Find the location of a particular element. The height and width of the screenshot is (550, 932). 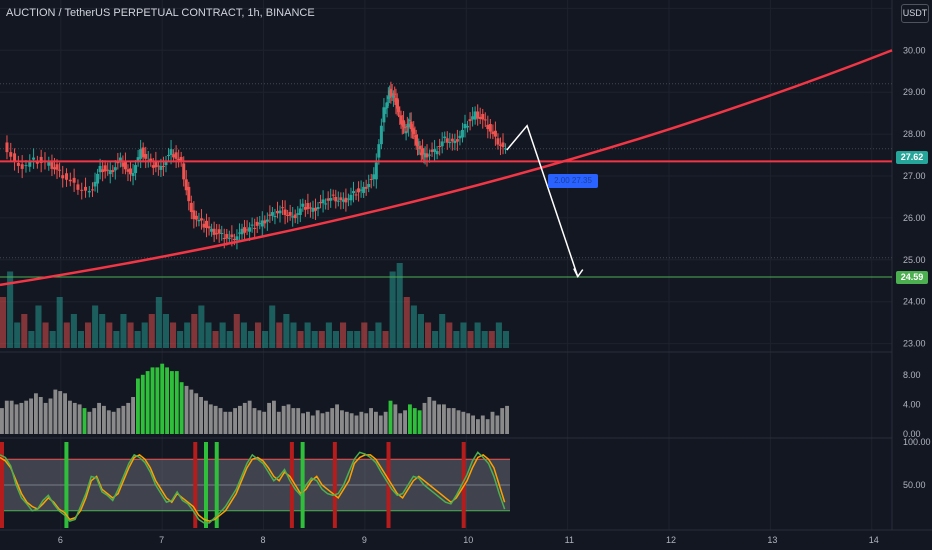

projection-arrowhead is located at coordinates (578, 273).